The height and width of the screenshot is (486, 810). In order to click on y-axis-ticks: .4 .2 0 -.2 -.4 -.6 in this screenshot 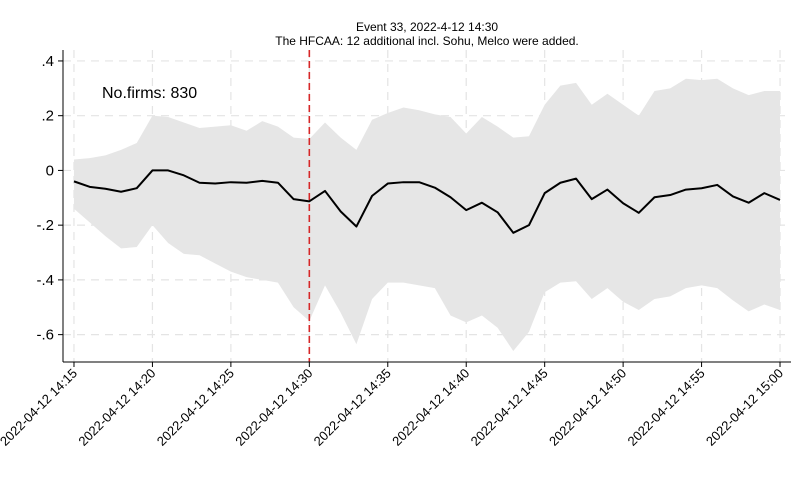, I will do `click(49, 198)`.